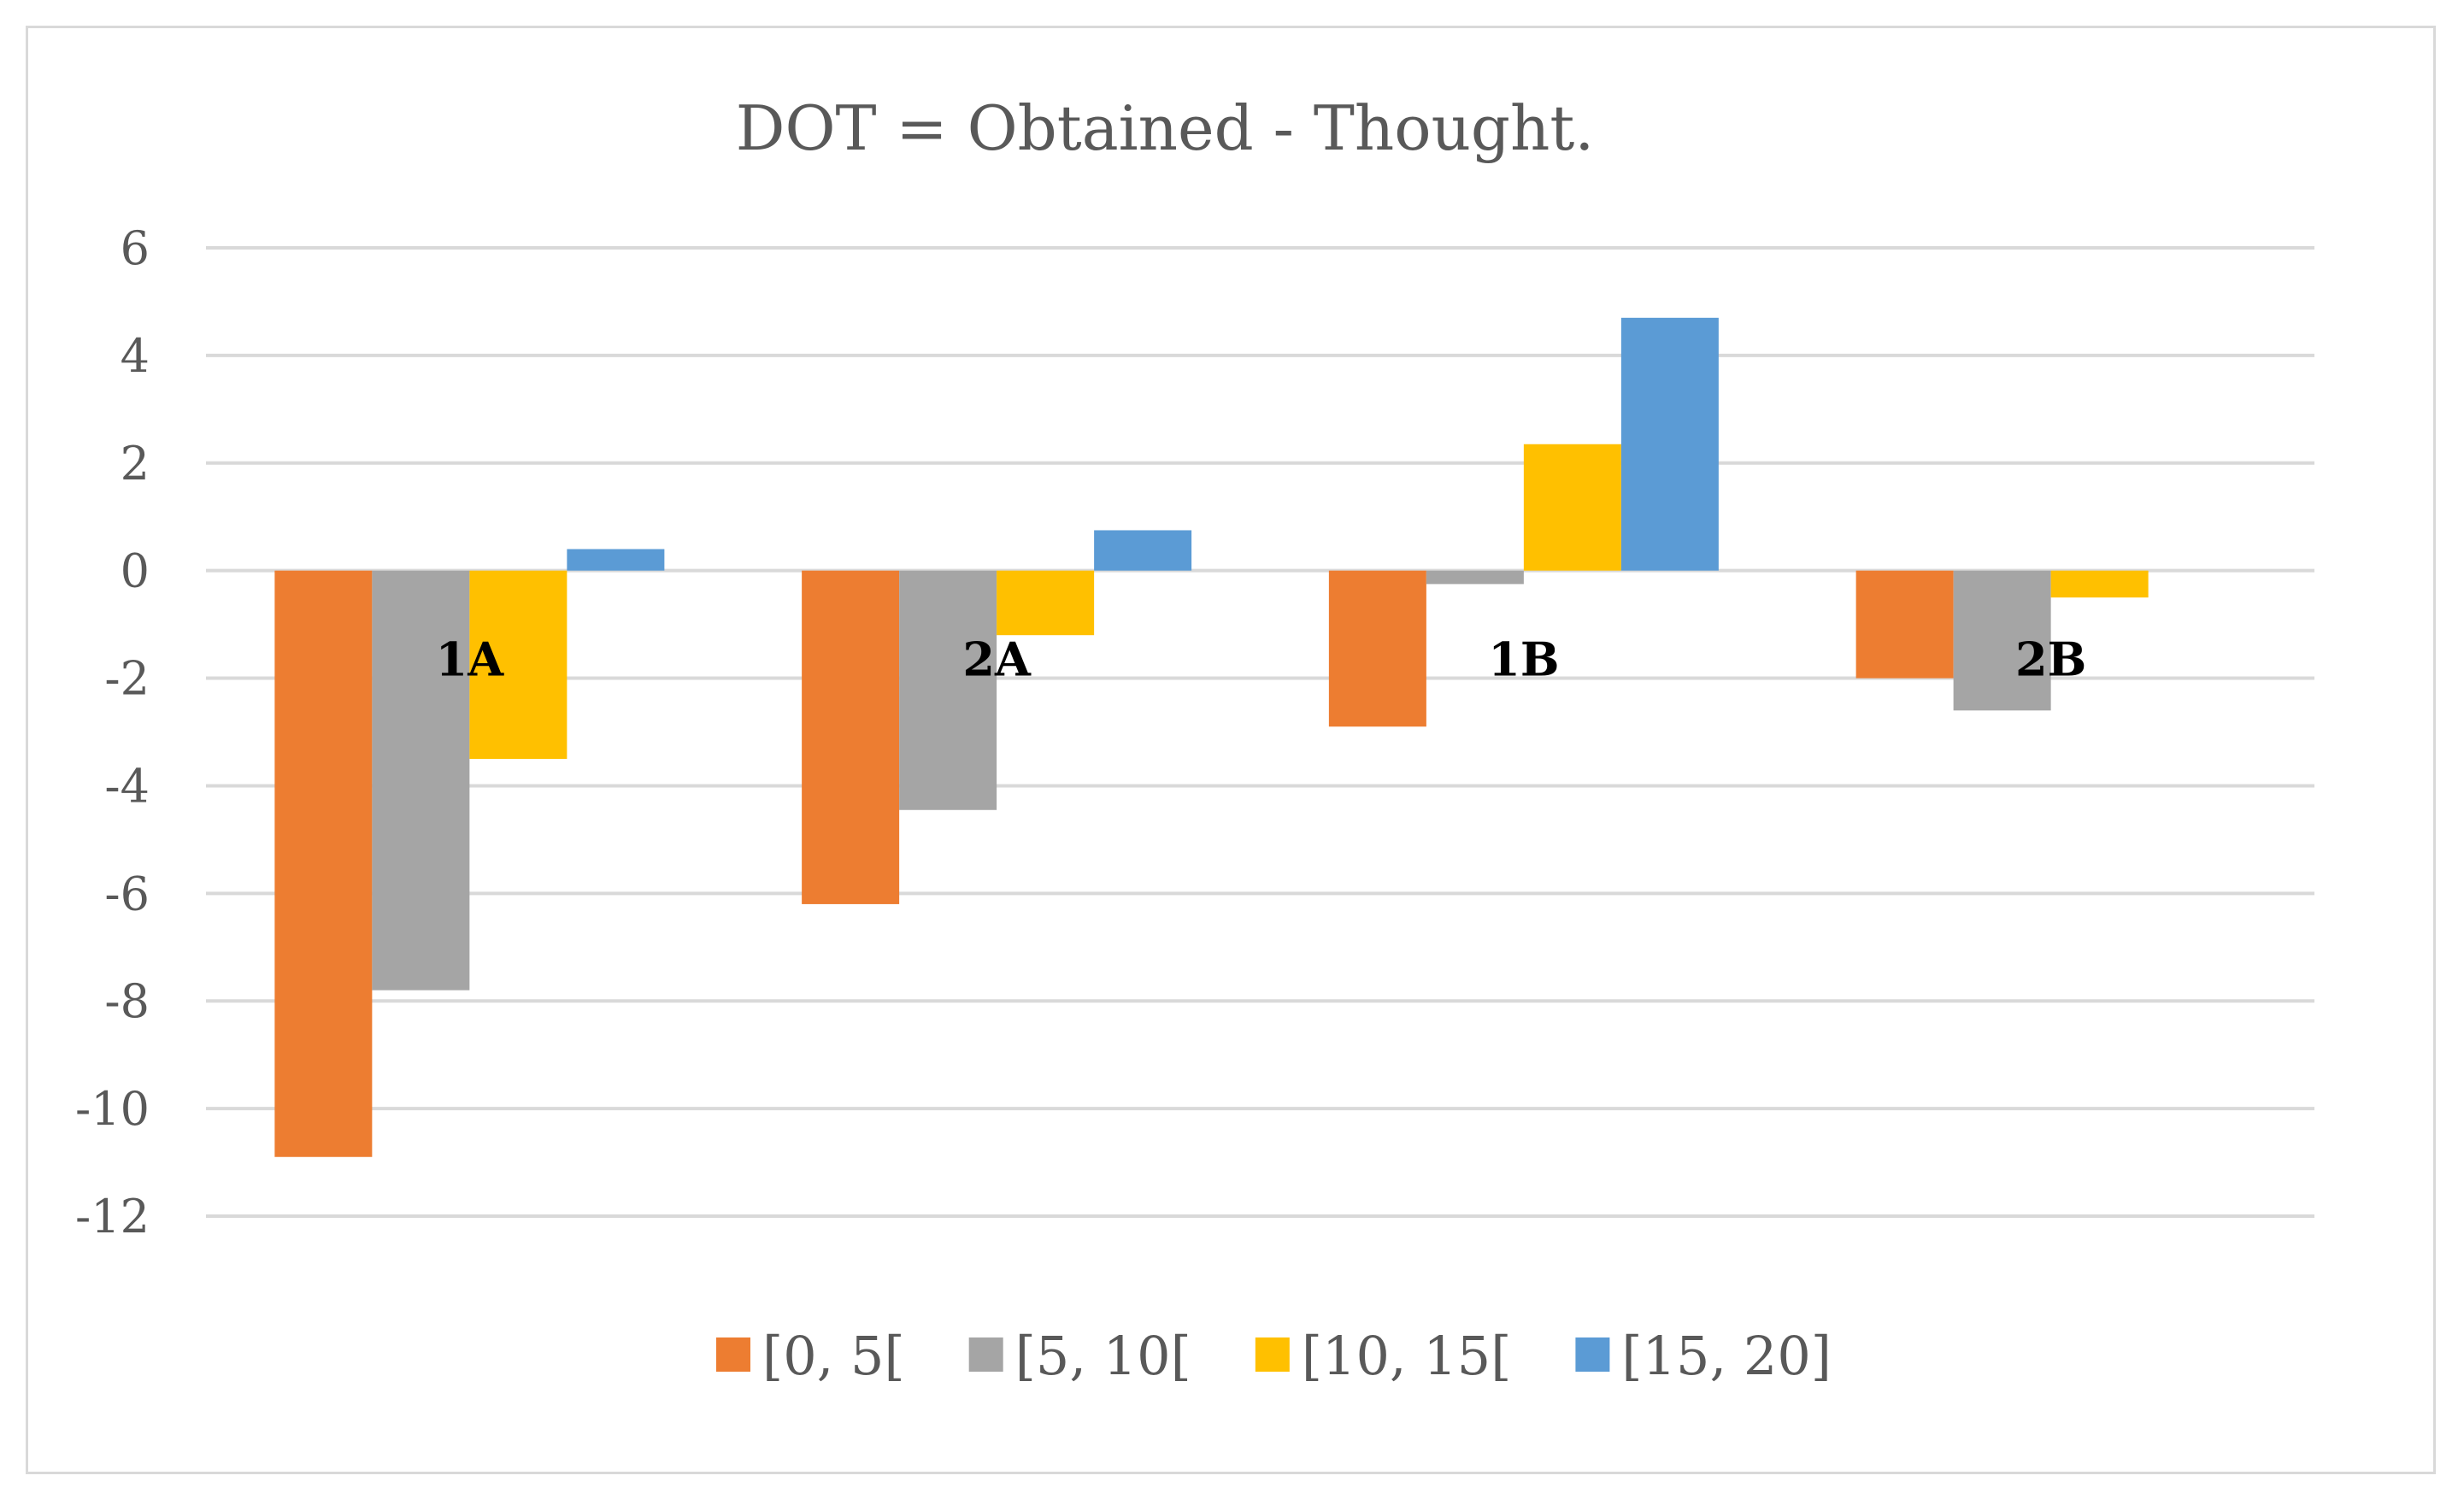  Describe the element at coordinates (127, 786) in the screenshot. I see `y-tick-label: -4` at that location.